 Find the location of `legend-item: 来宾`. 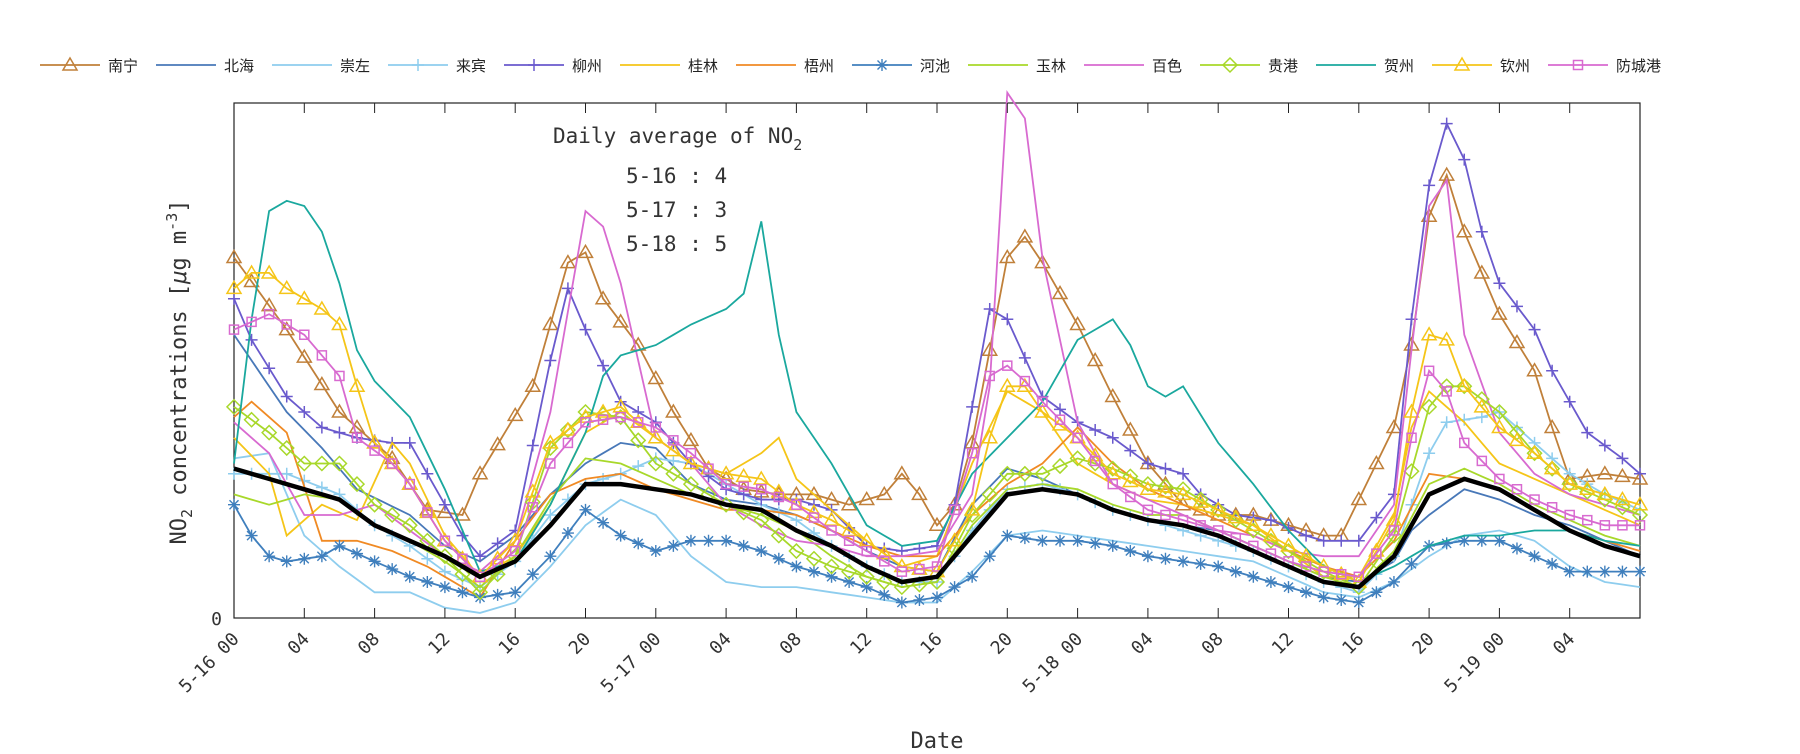

legend-item: 来宾 is located at coordinates (437, 66).